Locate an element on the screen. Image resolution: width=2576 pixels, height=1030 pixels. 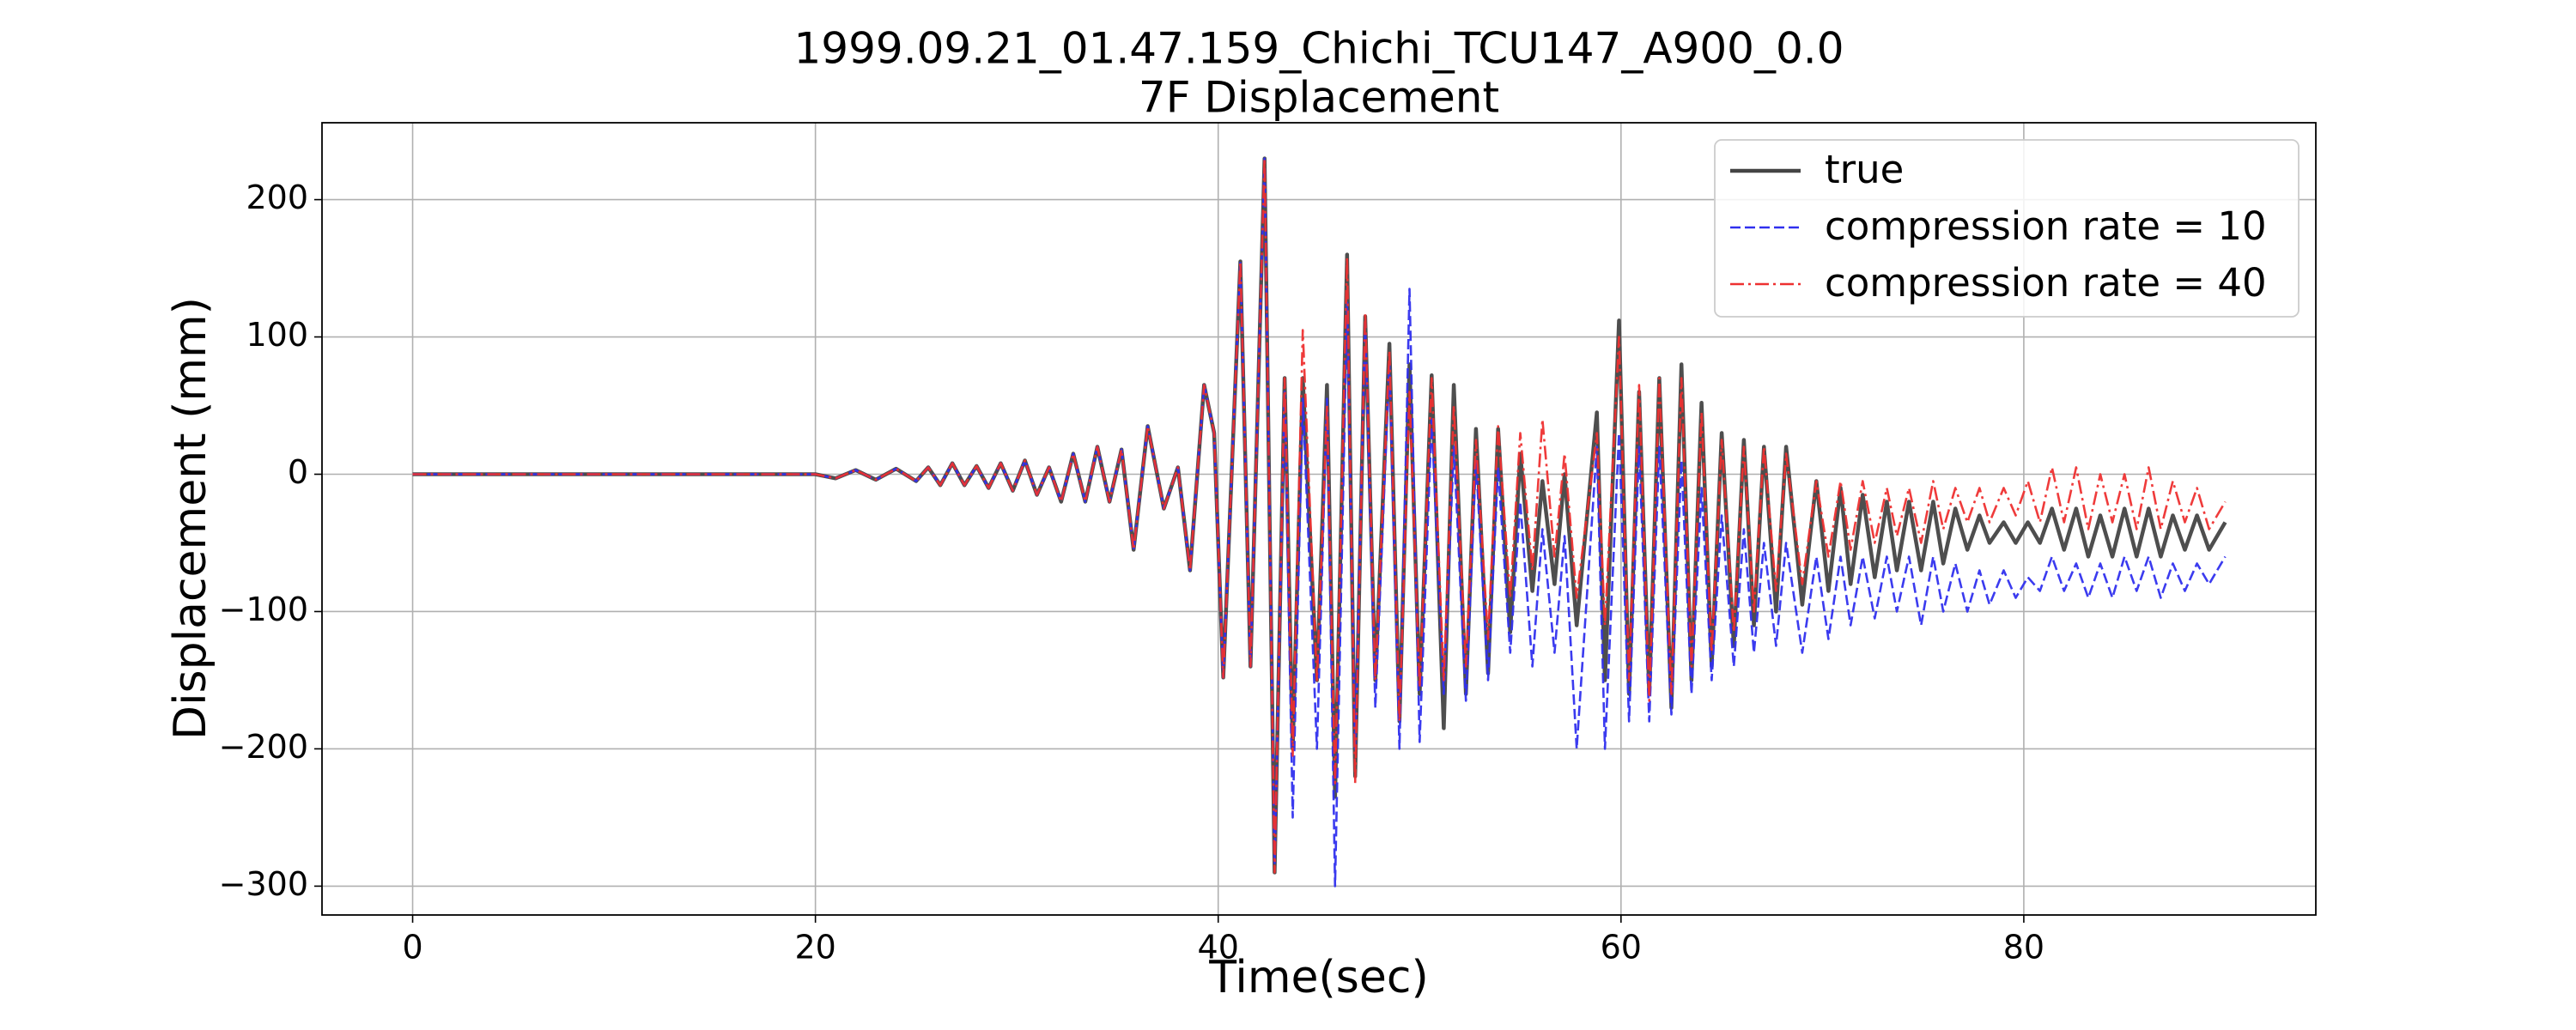
y-tick-label: −100 is located at coordinates (263, 609).